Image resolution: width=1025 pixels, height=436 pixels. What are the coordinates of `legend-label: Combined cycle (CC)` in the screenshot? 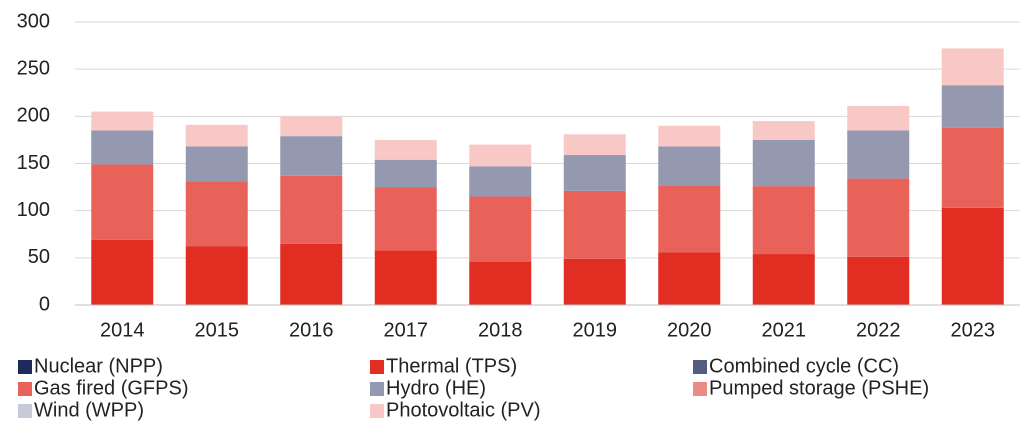 It's located at (804, 366).